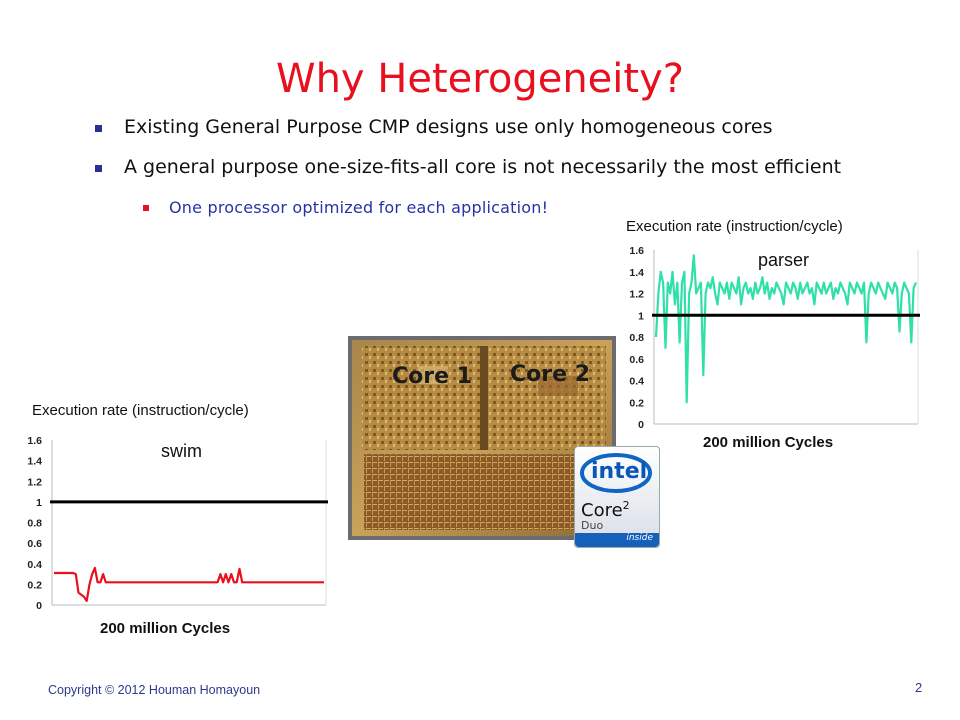 Image resolution: width=960 pixels, height=720 pixels. Describe the element at coordinates (550, 374) in the screenshot. I see `core2-label: Core 2` at that location.